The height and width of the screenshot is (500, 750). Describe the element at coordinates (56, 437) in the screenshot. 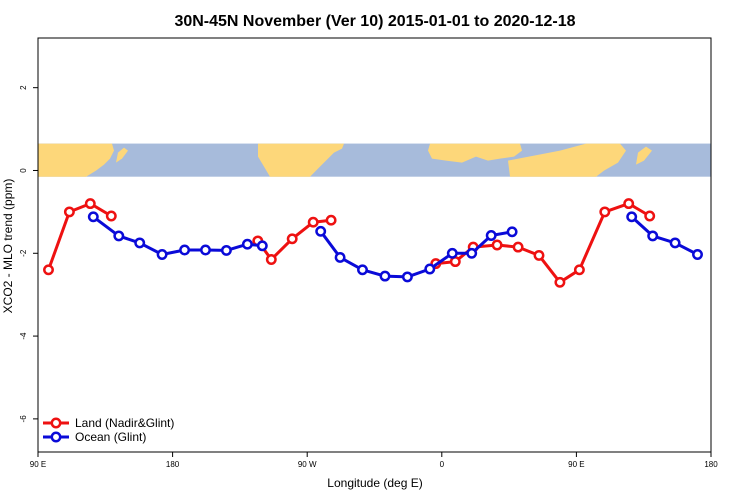

I see `legend-marker-ocean` at that location.